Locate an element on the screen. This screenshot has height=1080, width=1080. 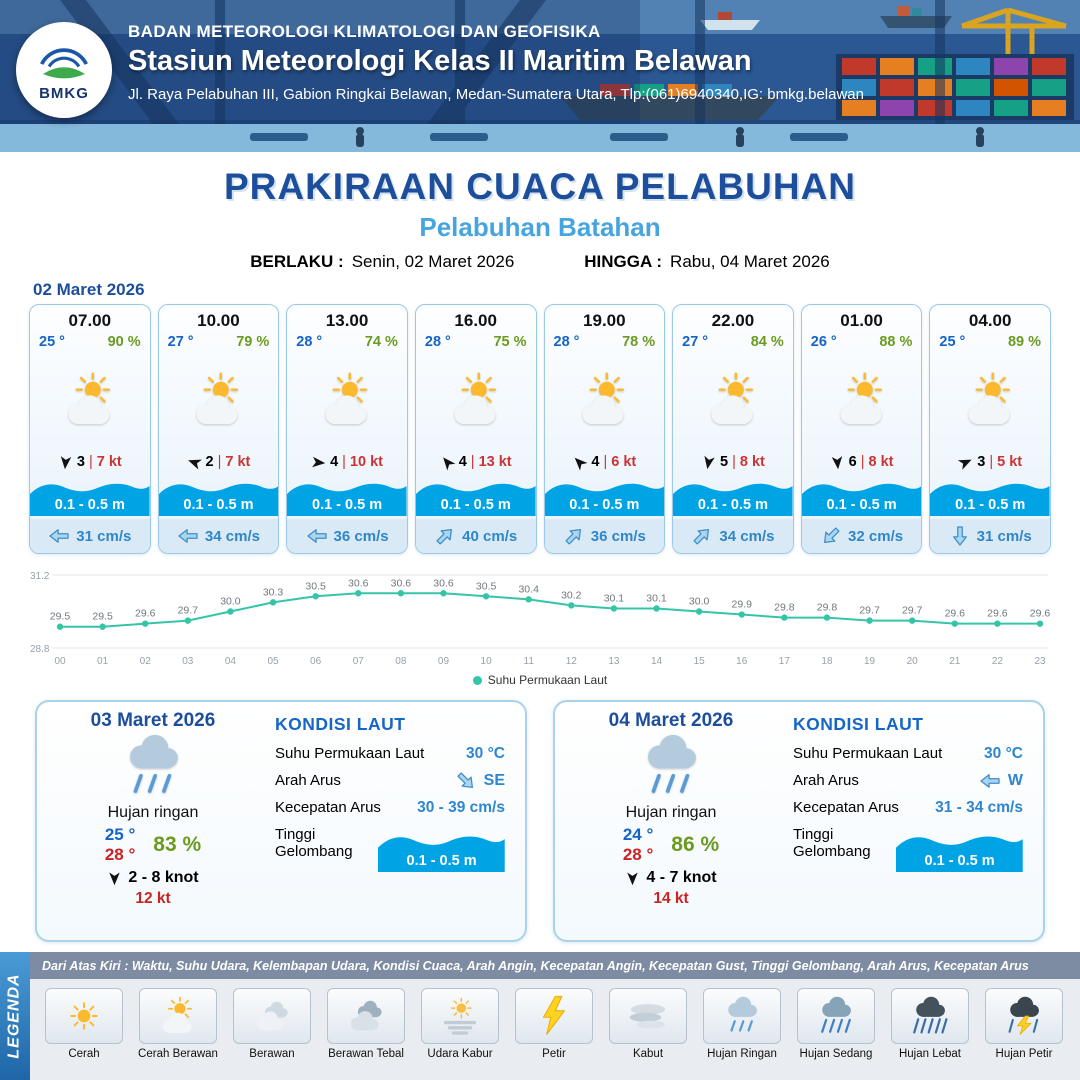
wind-row: 3 | 7 kt is located at coordinates (90, 462).